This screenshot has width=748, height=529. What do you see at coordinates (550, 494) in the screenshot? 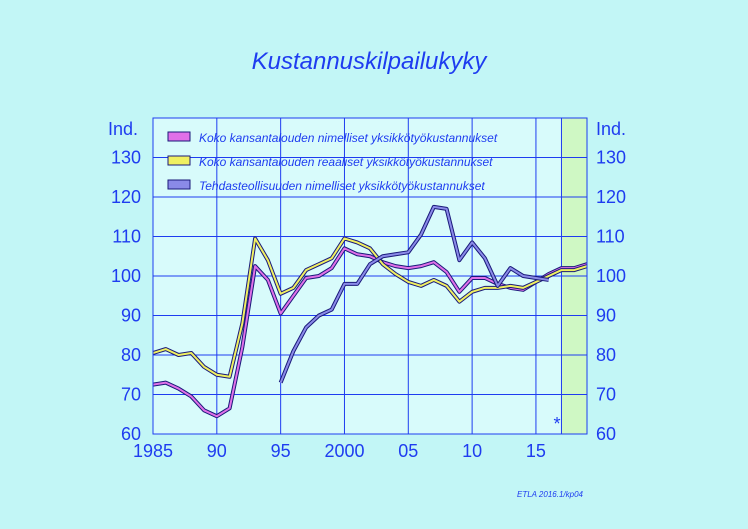
I see `credit-text: ETLA 2016.1/kp04` at bounding box center [550, 494].